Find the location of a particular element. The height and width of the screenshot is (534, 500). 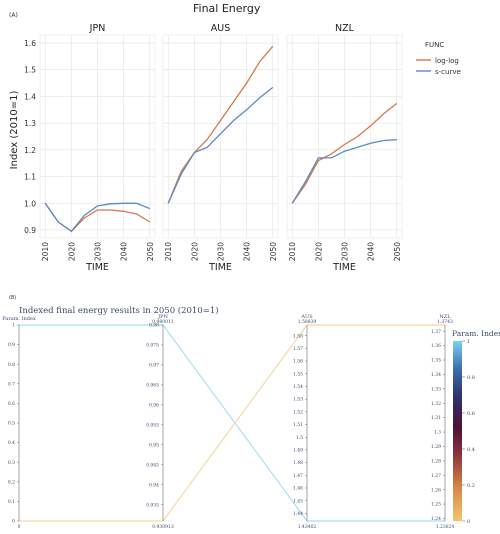

axis-tick-label: 0.95 is located at coordinates (154, 445).